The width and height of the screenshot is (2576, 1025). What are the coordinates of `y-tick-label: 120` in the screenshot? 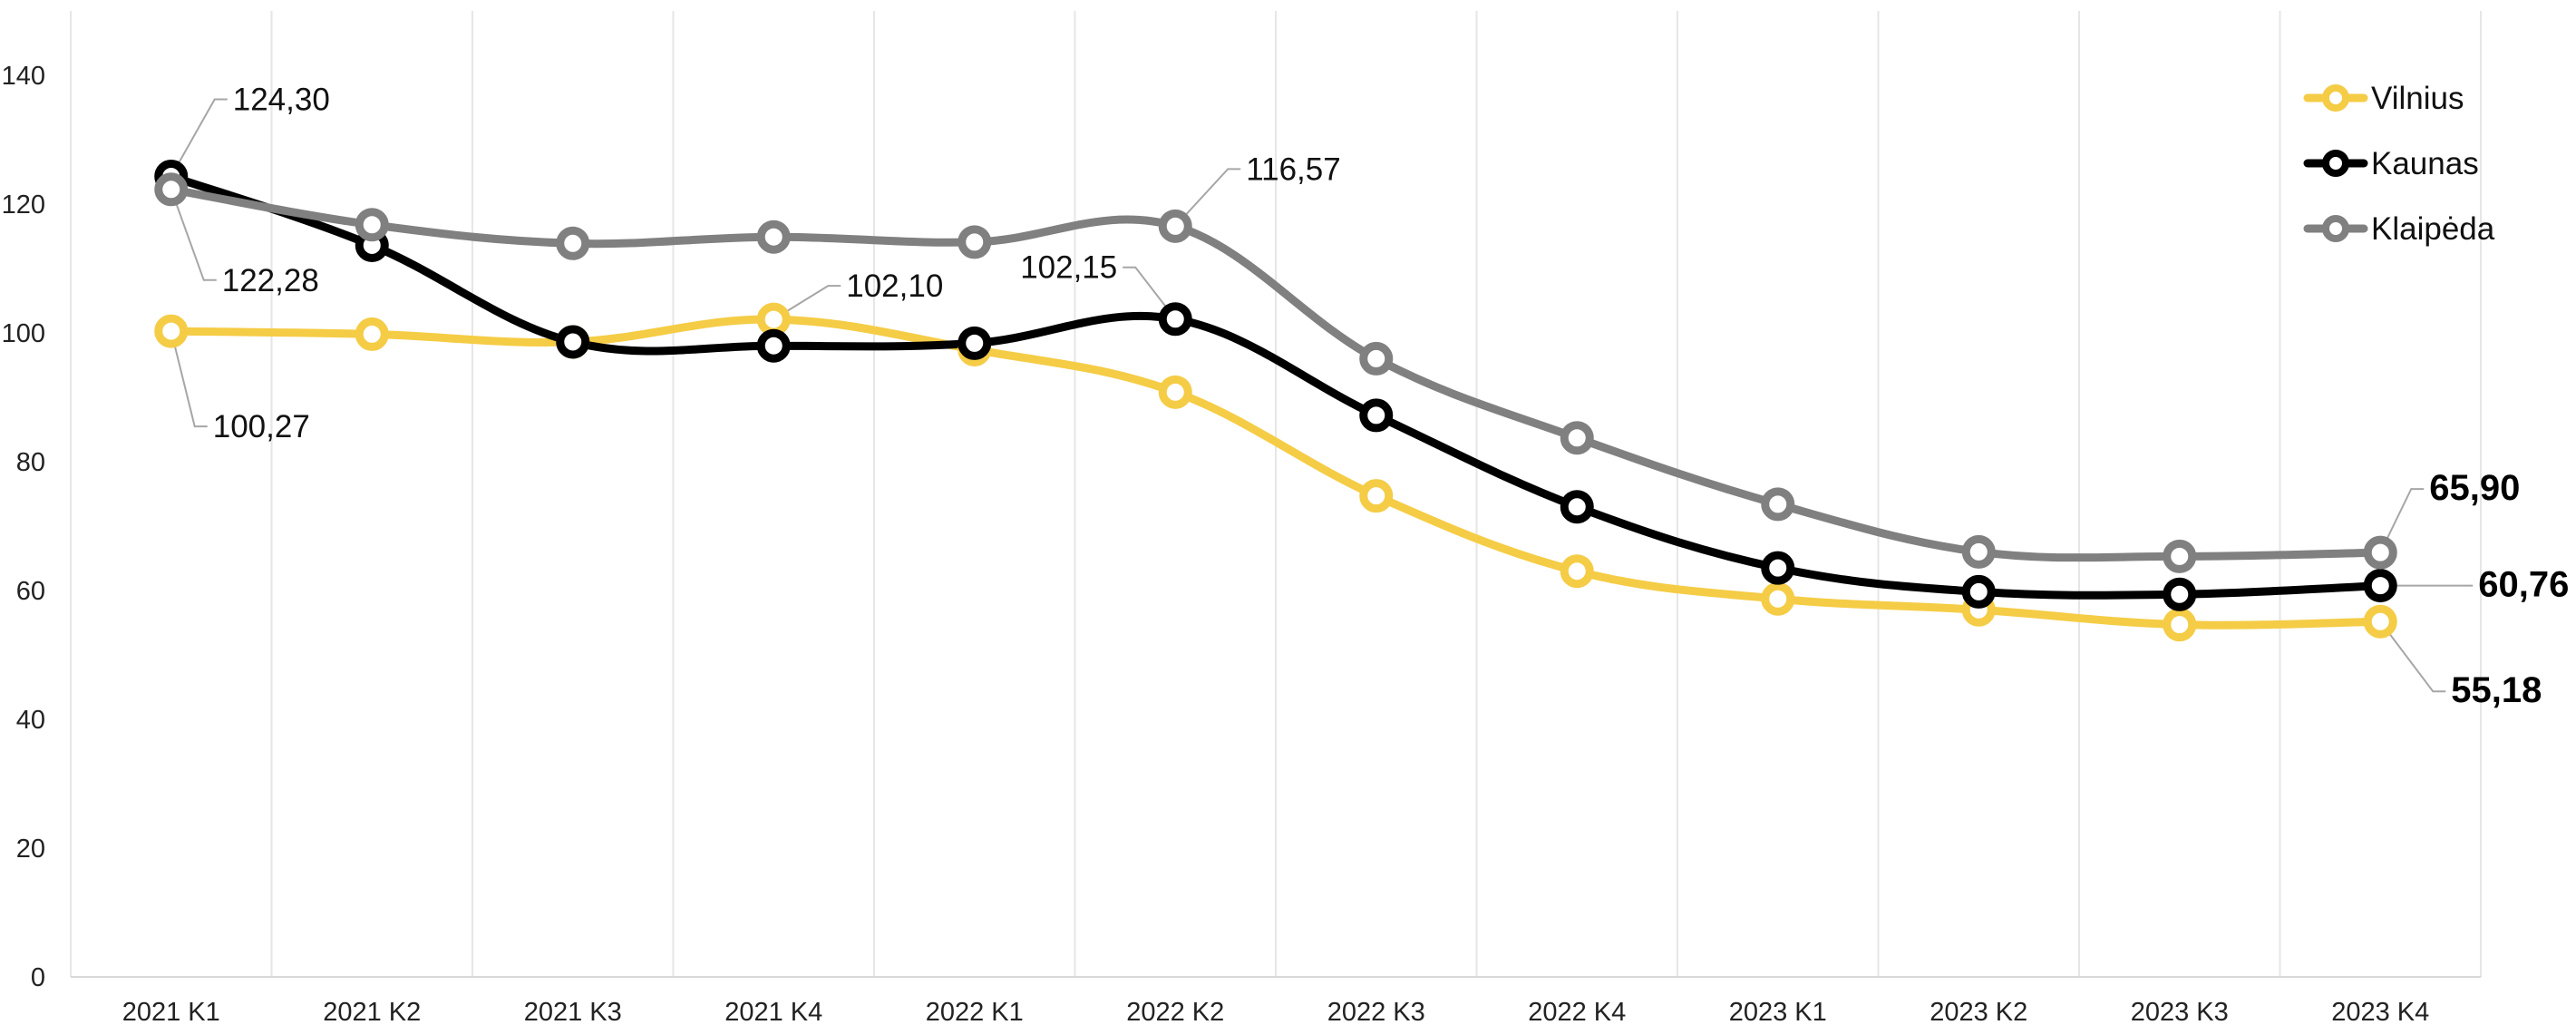 It's located at (23, 205).